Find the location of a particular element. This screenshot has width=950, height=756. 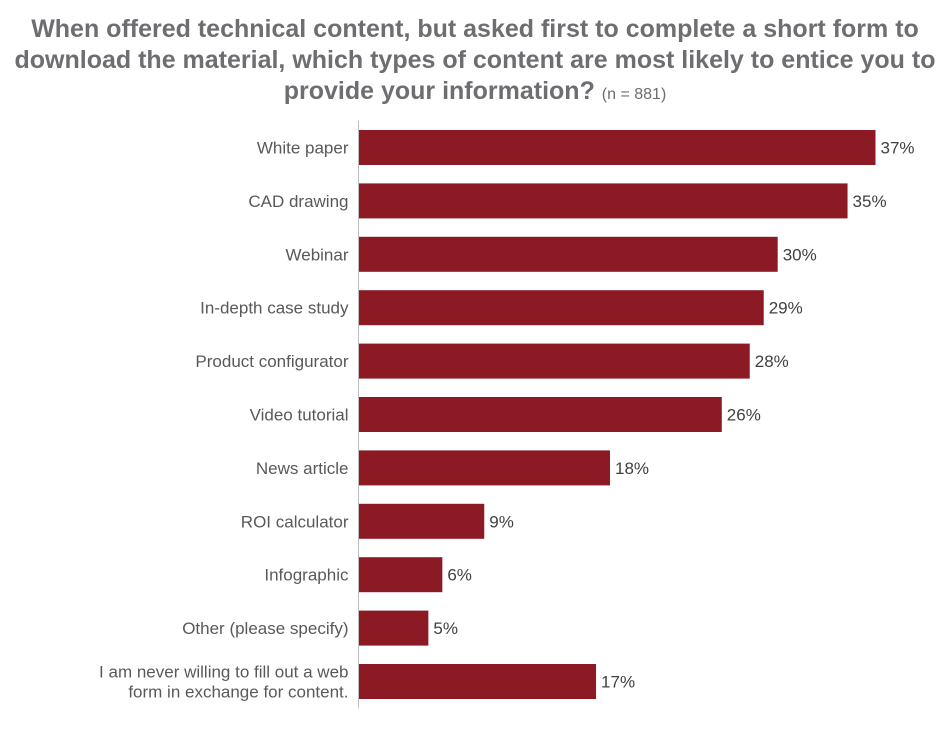

category-label-line: White paper is located at coordinates (303, 148).